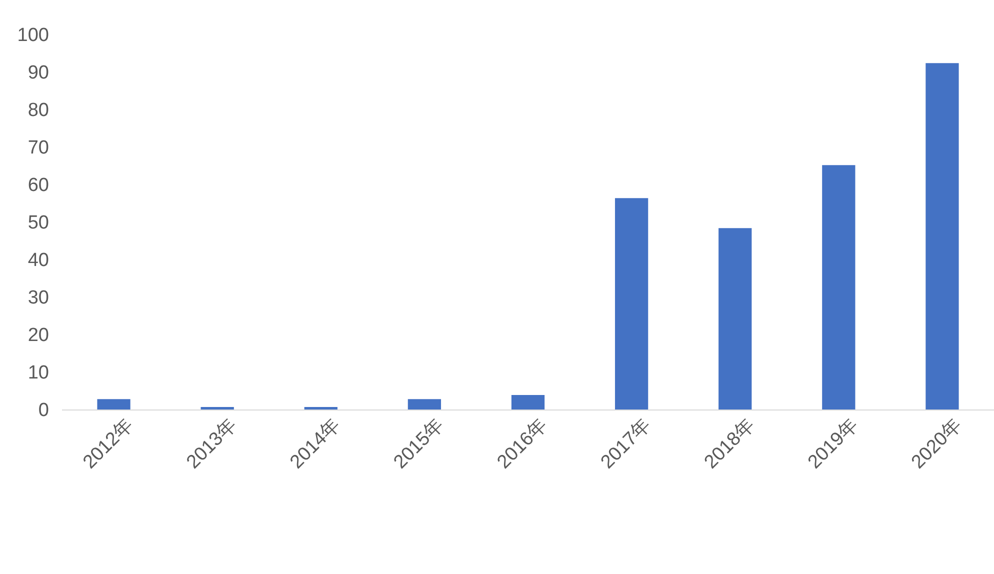  What do you see at coordinates (38, 335) in the screenshot?
I see `y-tick-label: 20` at bounding box center [38, 335].